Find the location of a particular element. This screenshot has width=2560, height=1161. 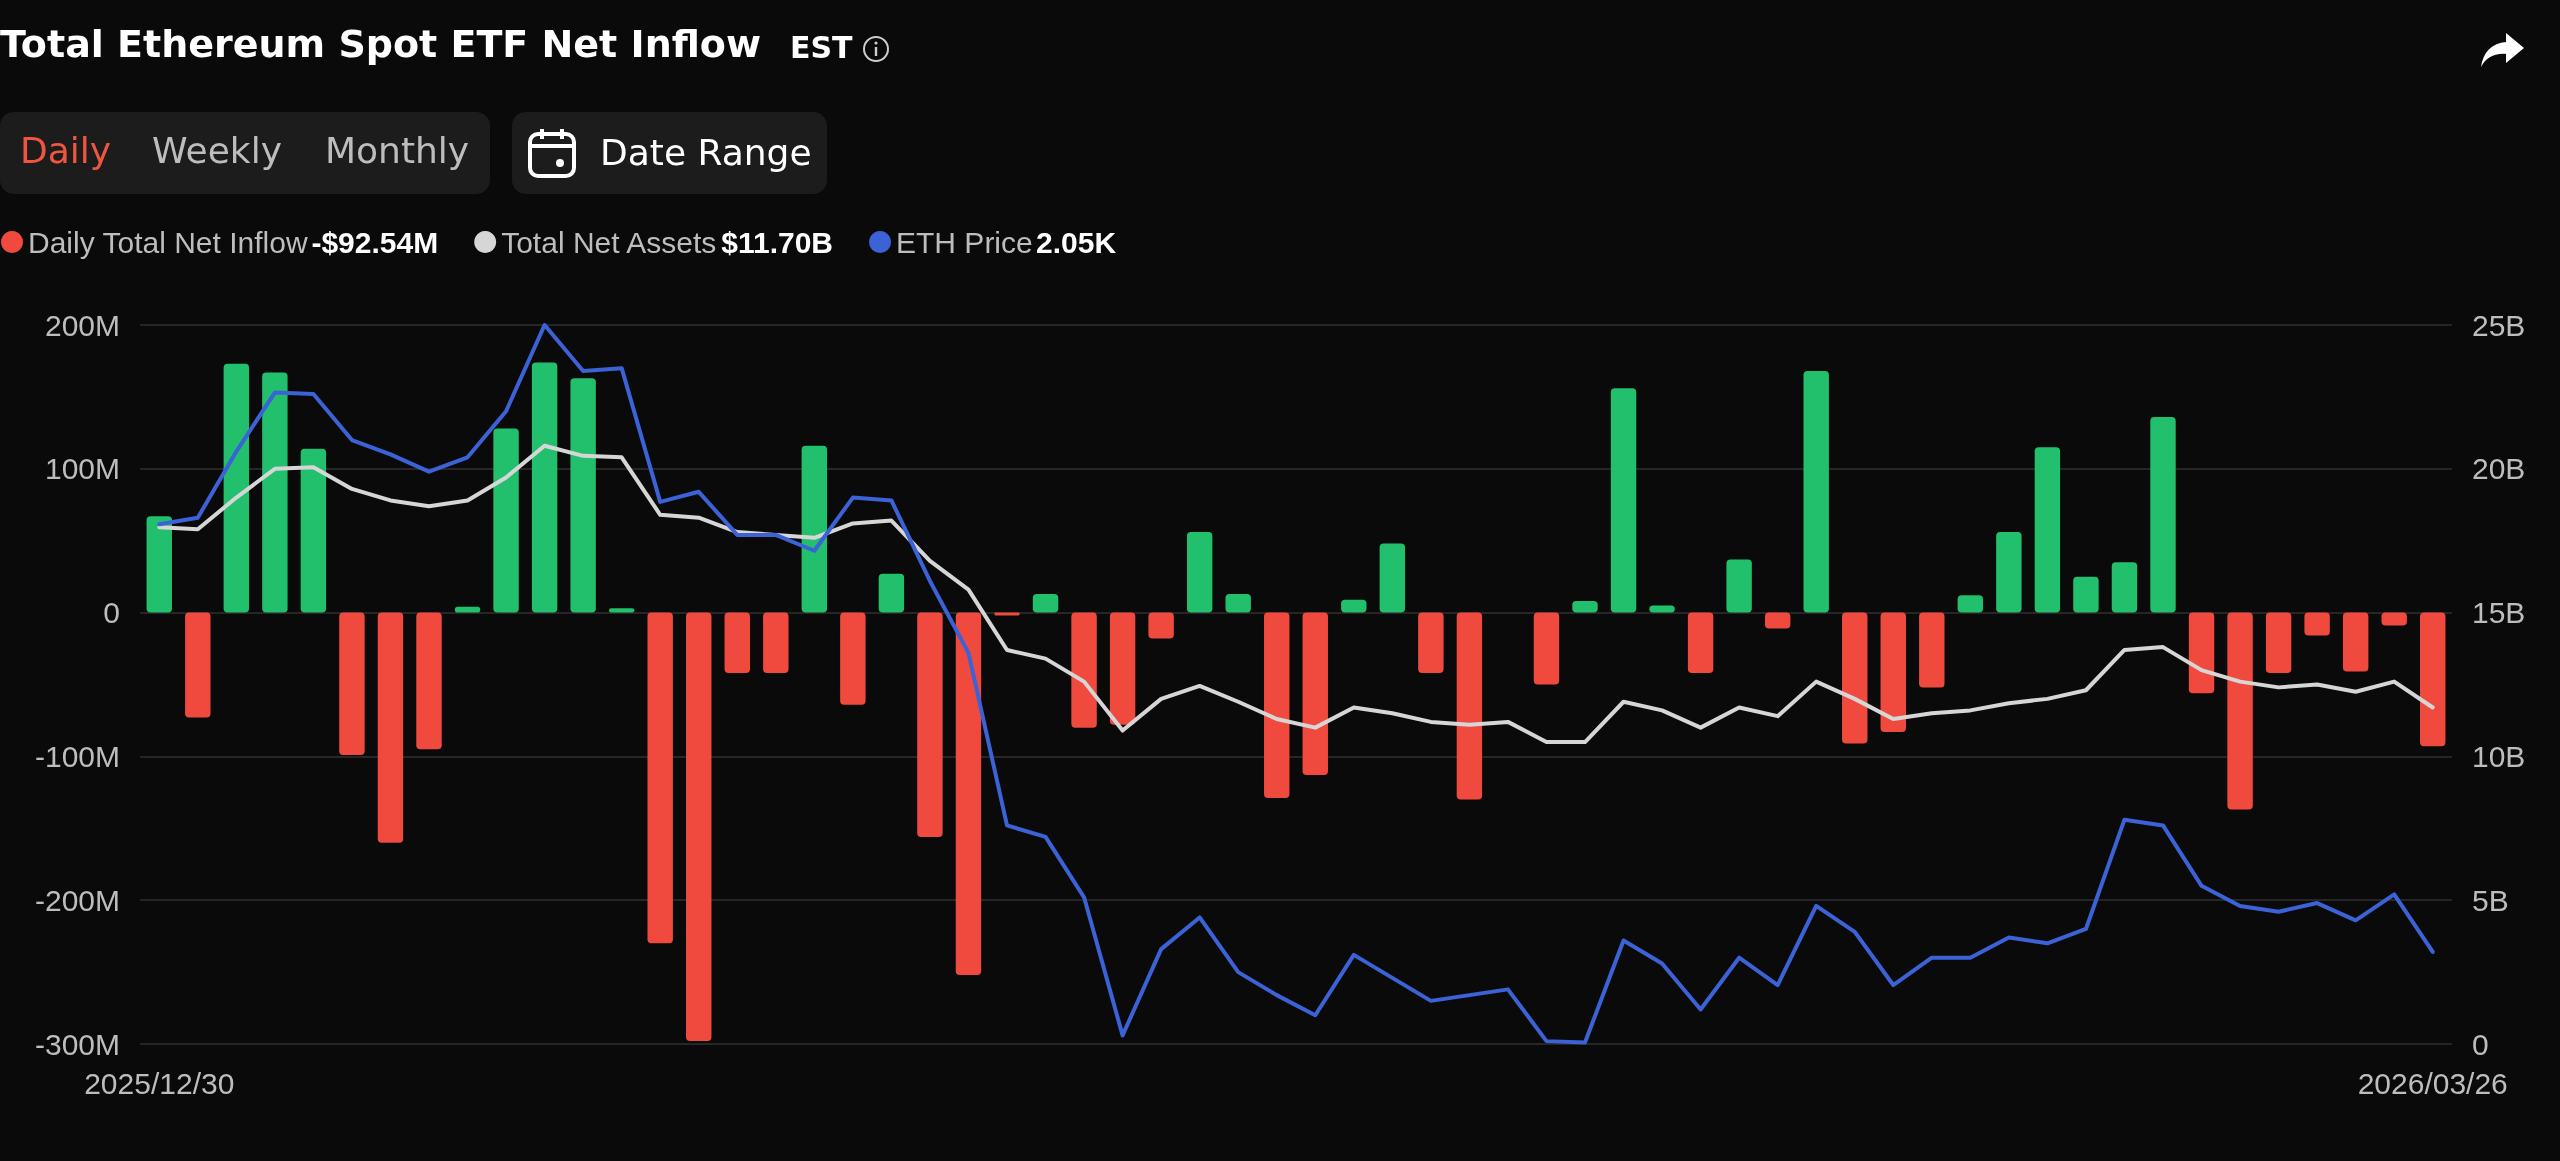

y-tick-label: -100M is located at coordinates (77, 756).